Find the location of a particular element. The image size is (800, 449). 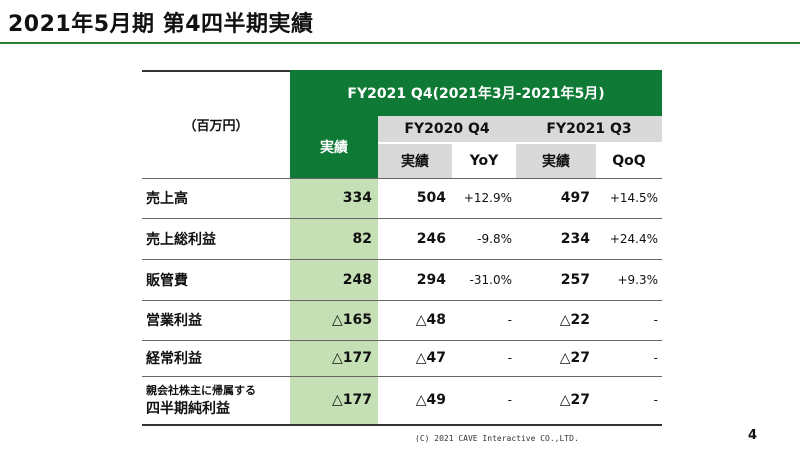

sub-actual-label-1: 実績 is located at coordinates (415, 162).